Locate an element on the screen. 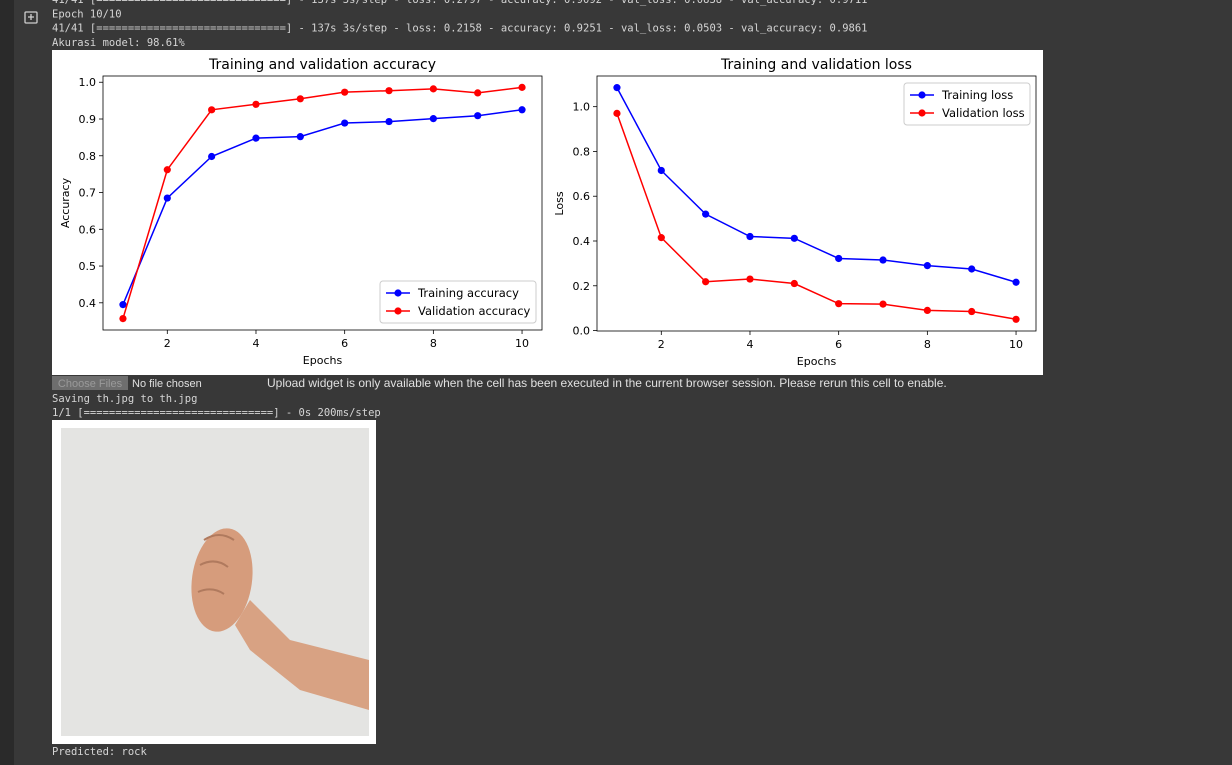 This screenshot has height=765, width=1232. prediction: Predicted: rock is located at coordinates (100, 752).